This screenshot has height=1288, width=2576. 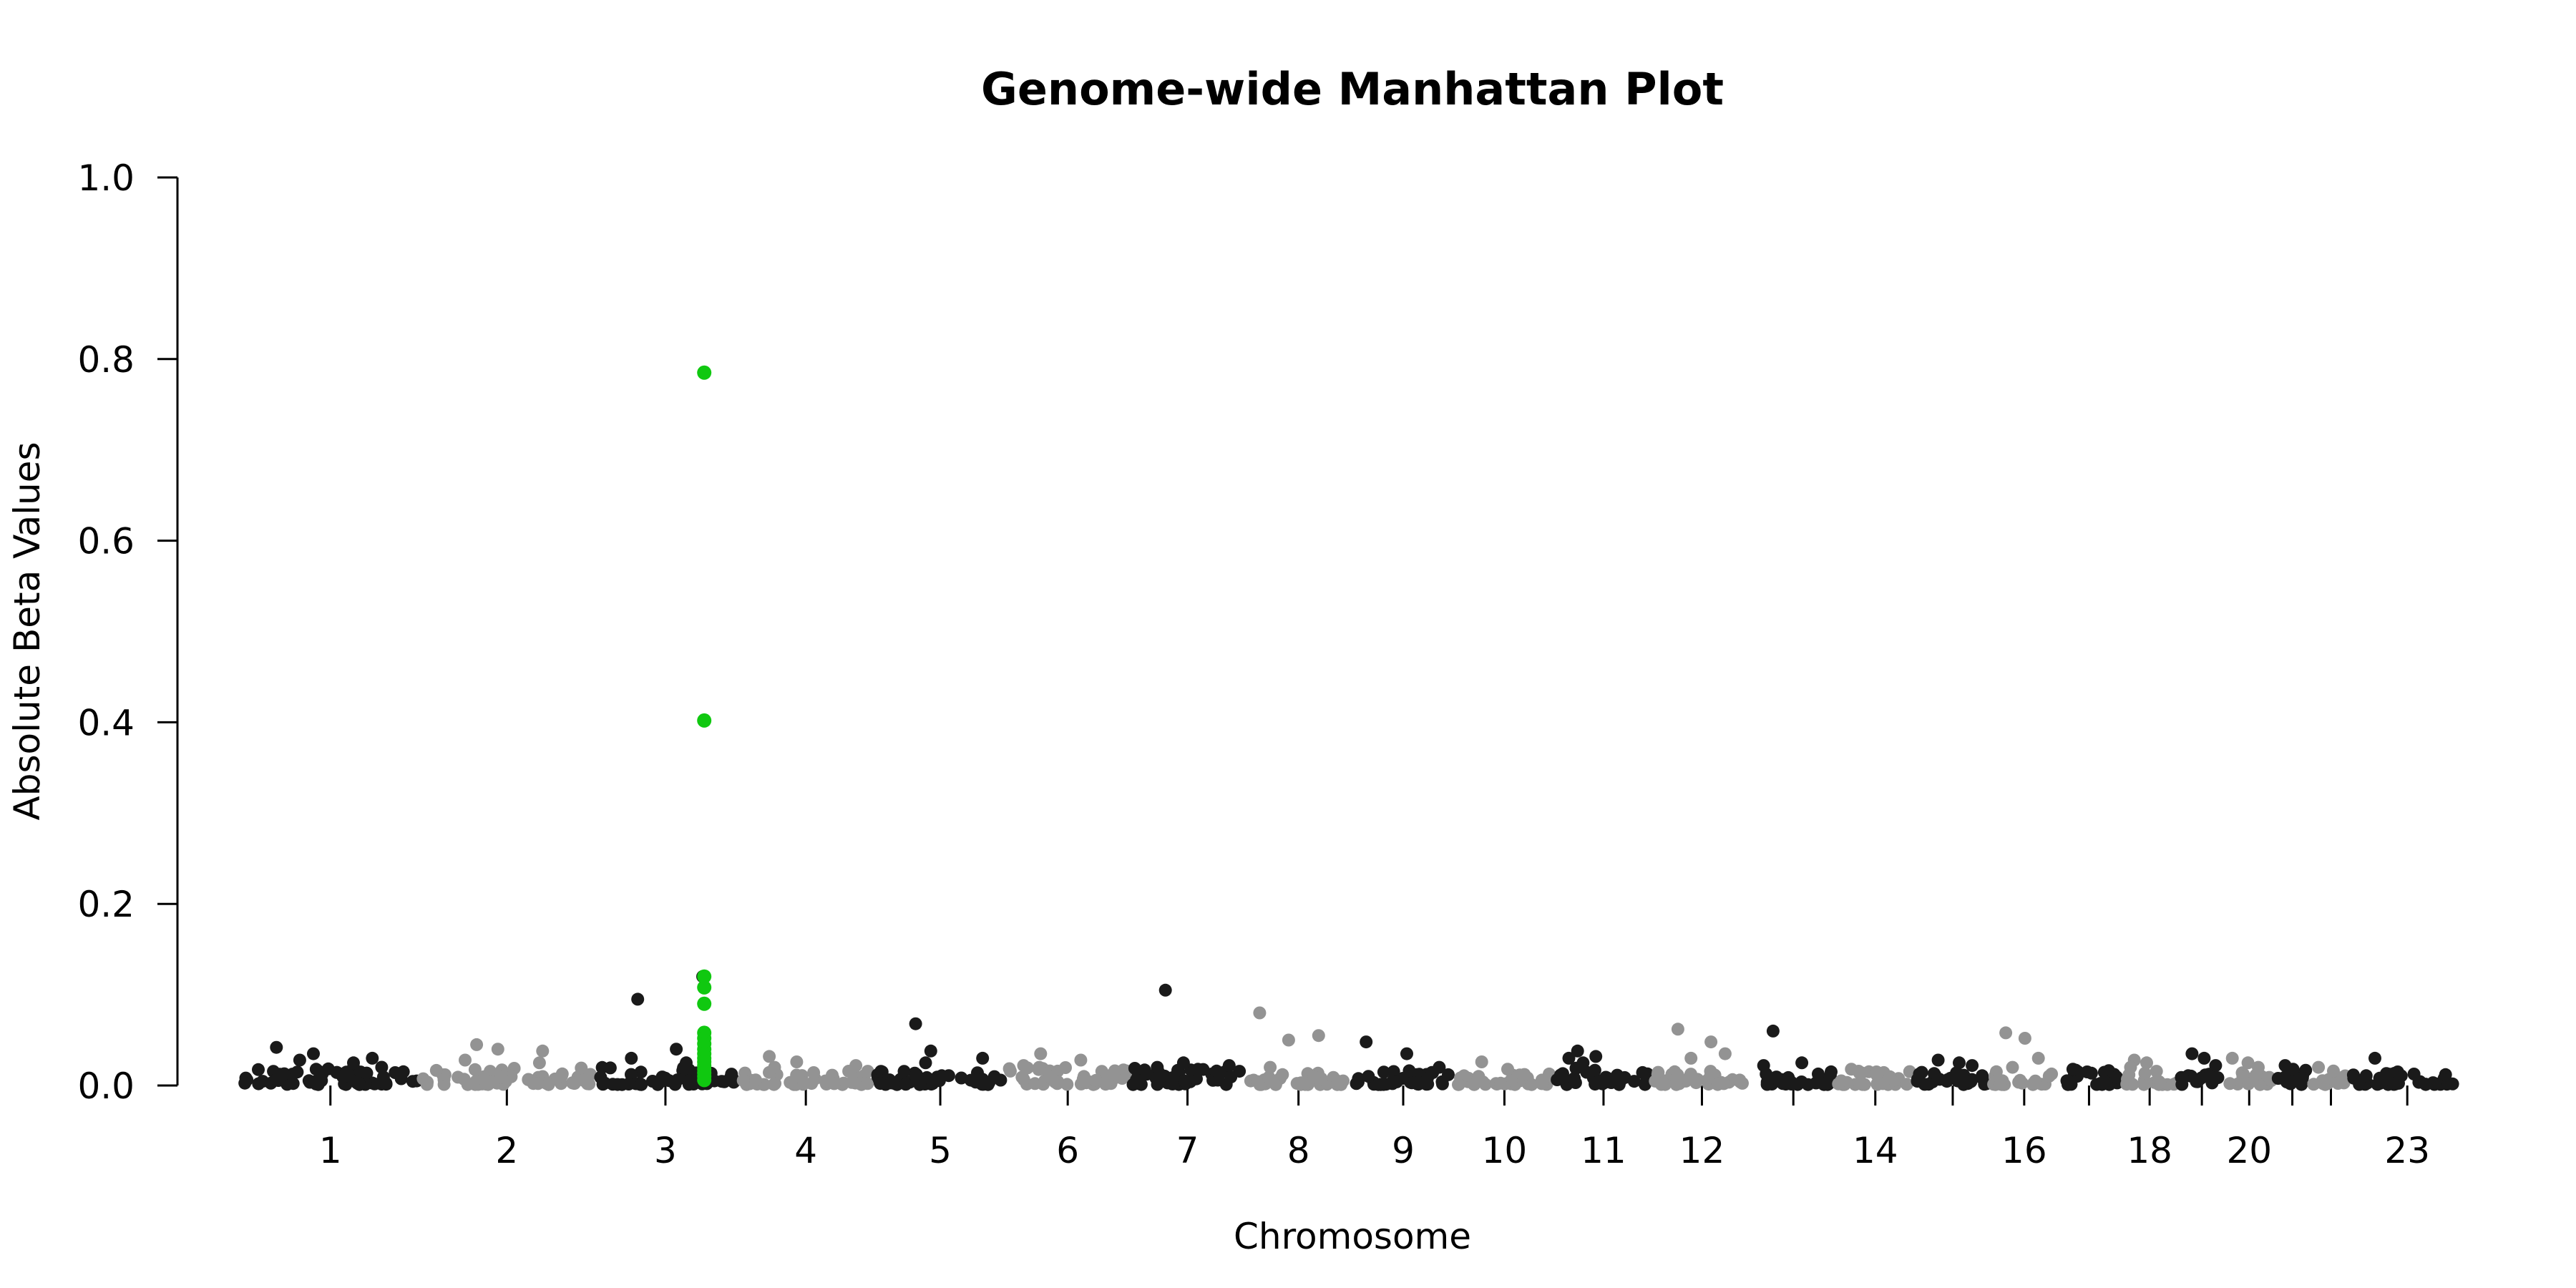 What do you see at coordinates (1702, 1150) in the screenshot?
I see `x-tick-label: 12` at bounding box center [1702, 1150].